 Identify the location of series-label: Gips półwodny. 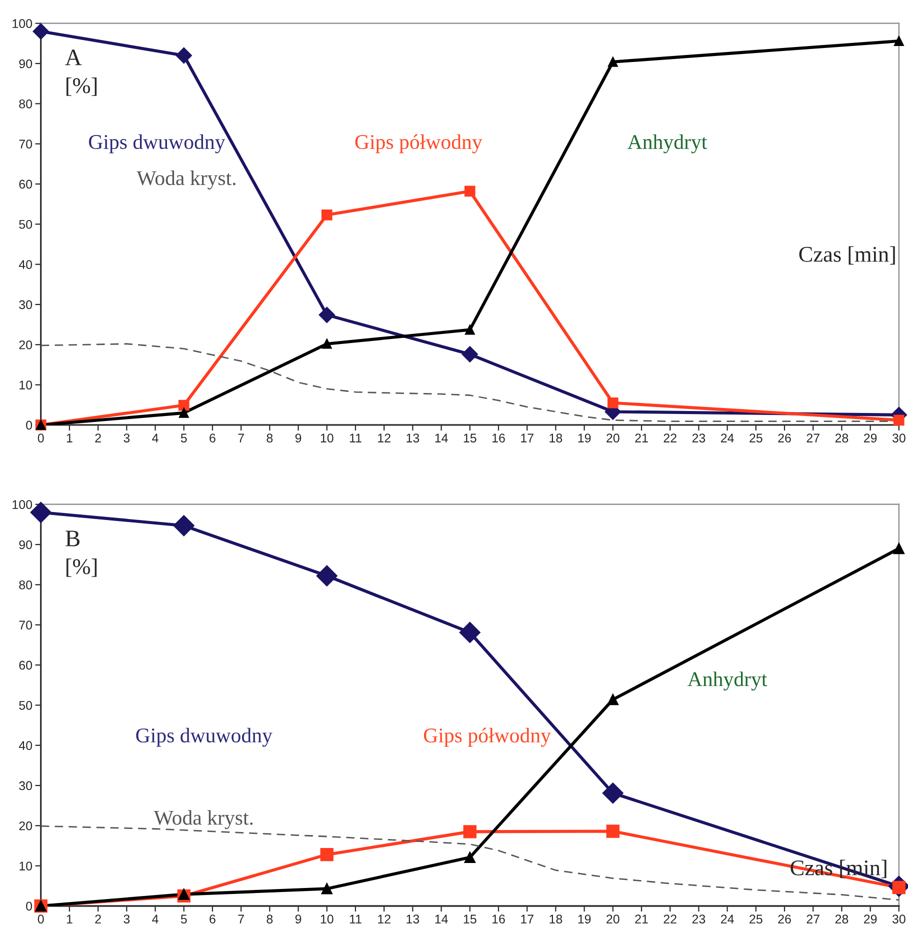
(418, 144).